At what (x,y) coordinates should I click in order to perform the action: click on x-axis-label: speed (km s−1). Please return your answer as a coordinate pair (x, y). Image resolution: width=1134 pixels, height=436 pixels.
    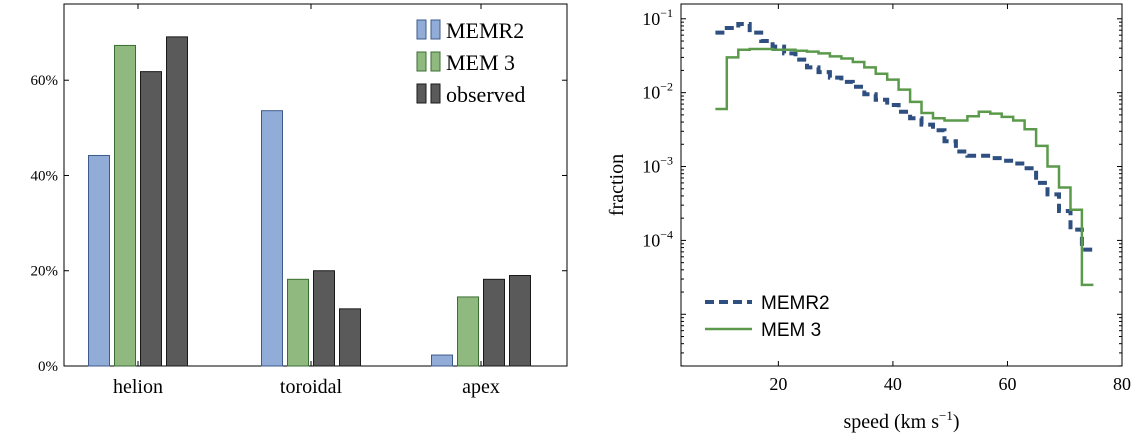
    Looking at the image, I should click on (901, 420).